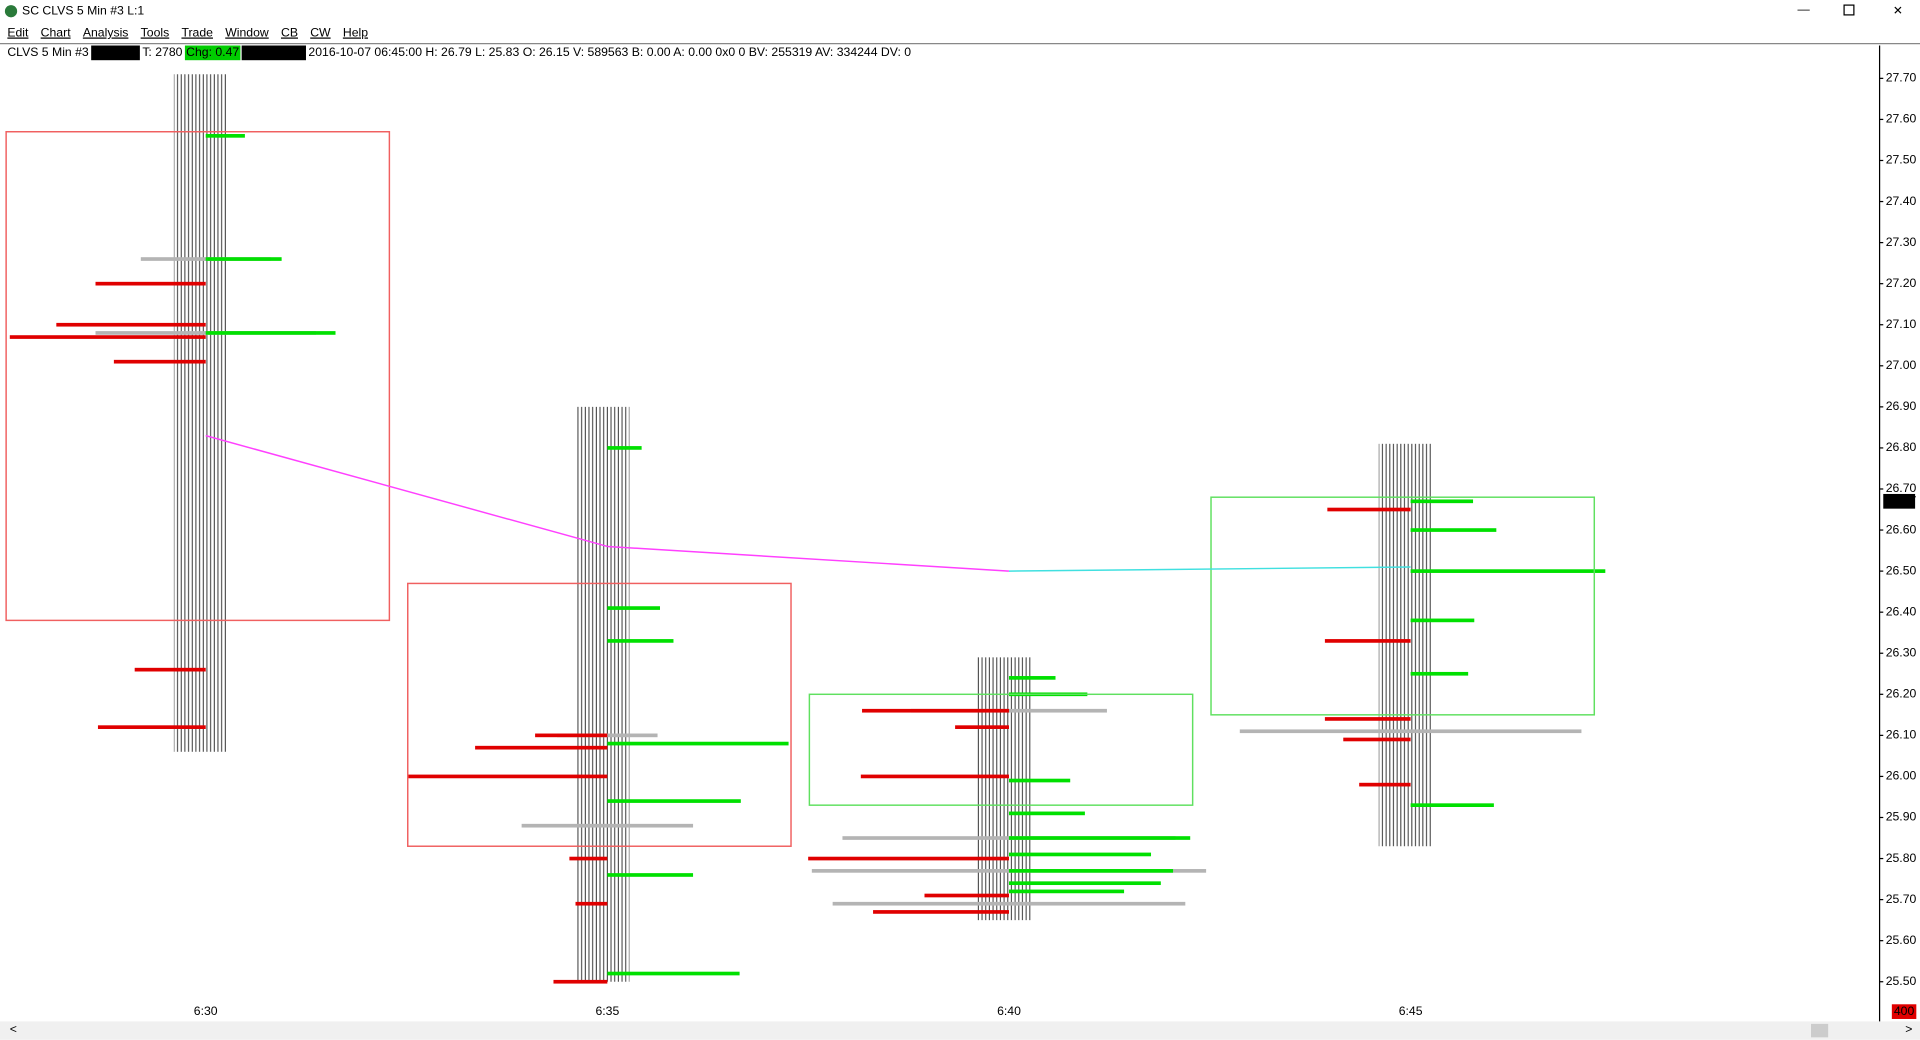 Image resolution: width=1920 pixels, height=1040 pixels. Describe the element at coordinates (355, 32) in the screenshot. I see `menu-item: Help` at that location.